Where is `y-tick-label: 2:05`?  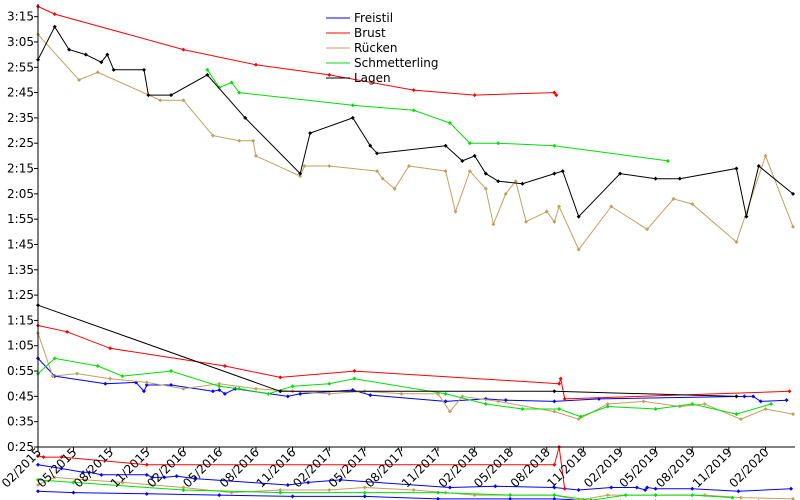 y-tick-label: 2:05 is located at coordinates (20, 194).